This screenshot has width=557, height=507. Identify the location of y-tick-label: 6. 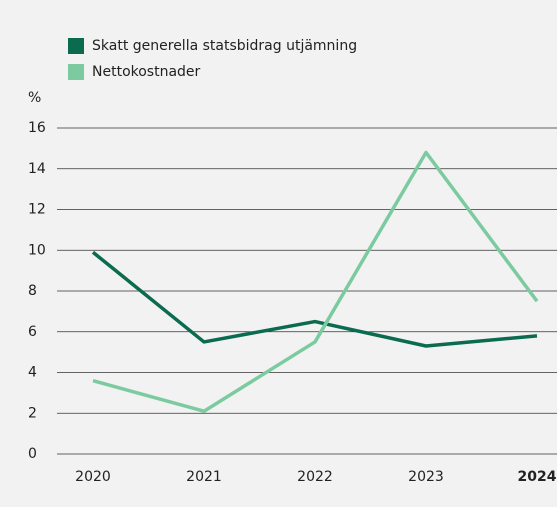
(32, 332).